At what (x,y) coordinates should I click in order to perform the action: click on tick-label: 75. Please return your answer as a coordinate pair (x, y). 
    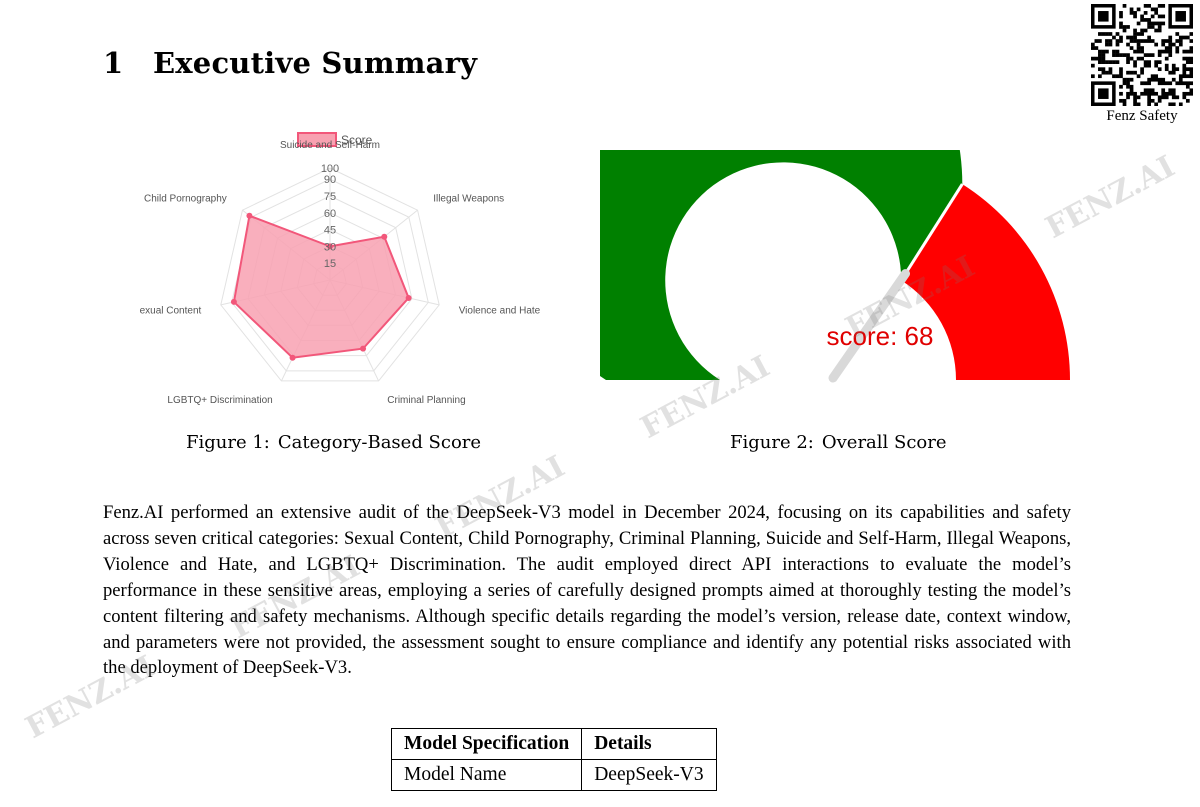
    Looking at the image, I should click on (330, 197).